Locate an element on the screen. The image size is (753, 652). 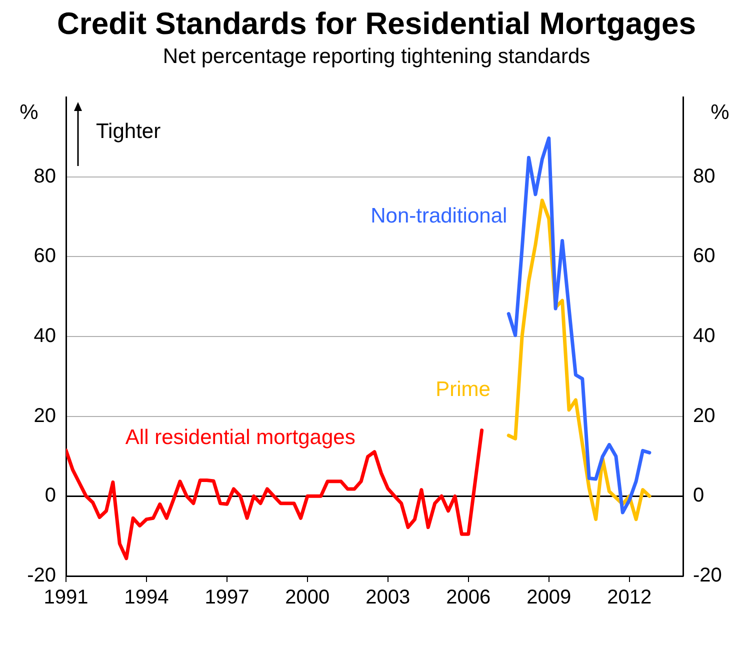
x-tick-label: 2000 is located at coordinates (307, 597).